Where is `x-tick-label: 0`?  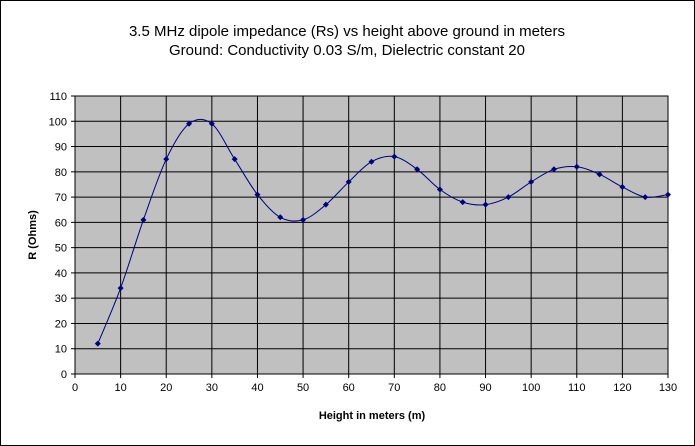
x-tick-label: 0 is located at coordinates (75, 388).